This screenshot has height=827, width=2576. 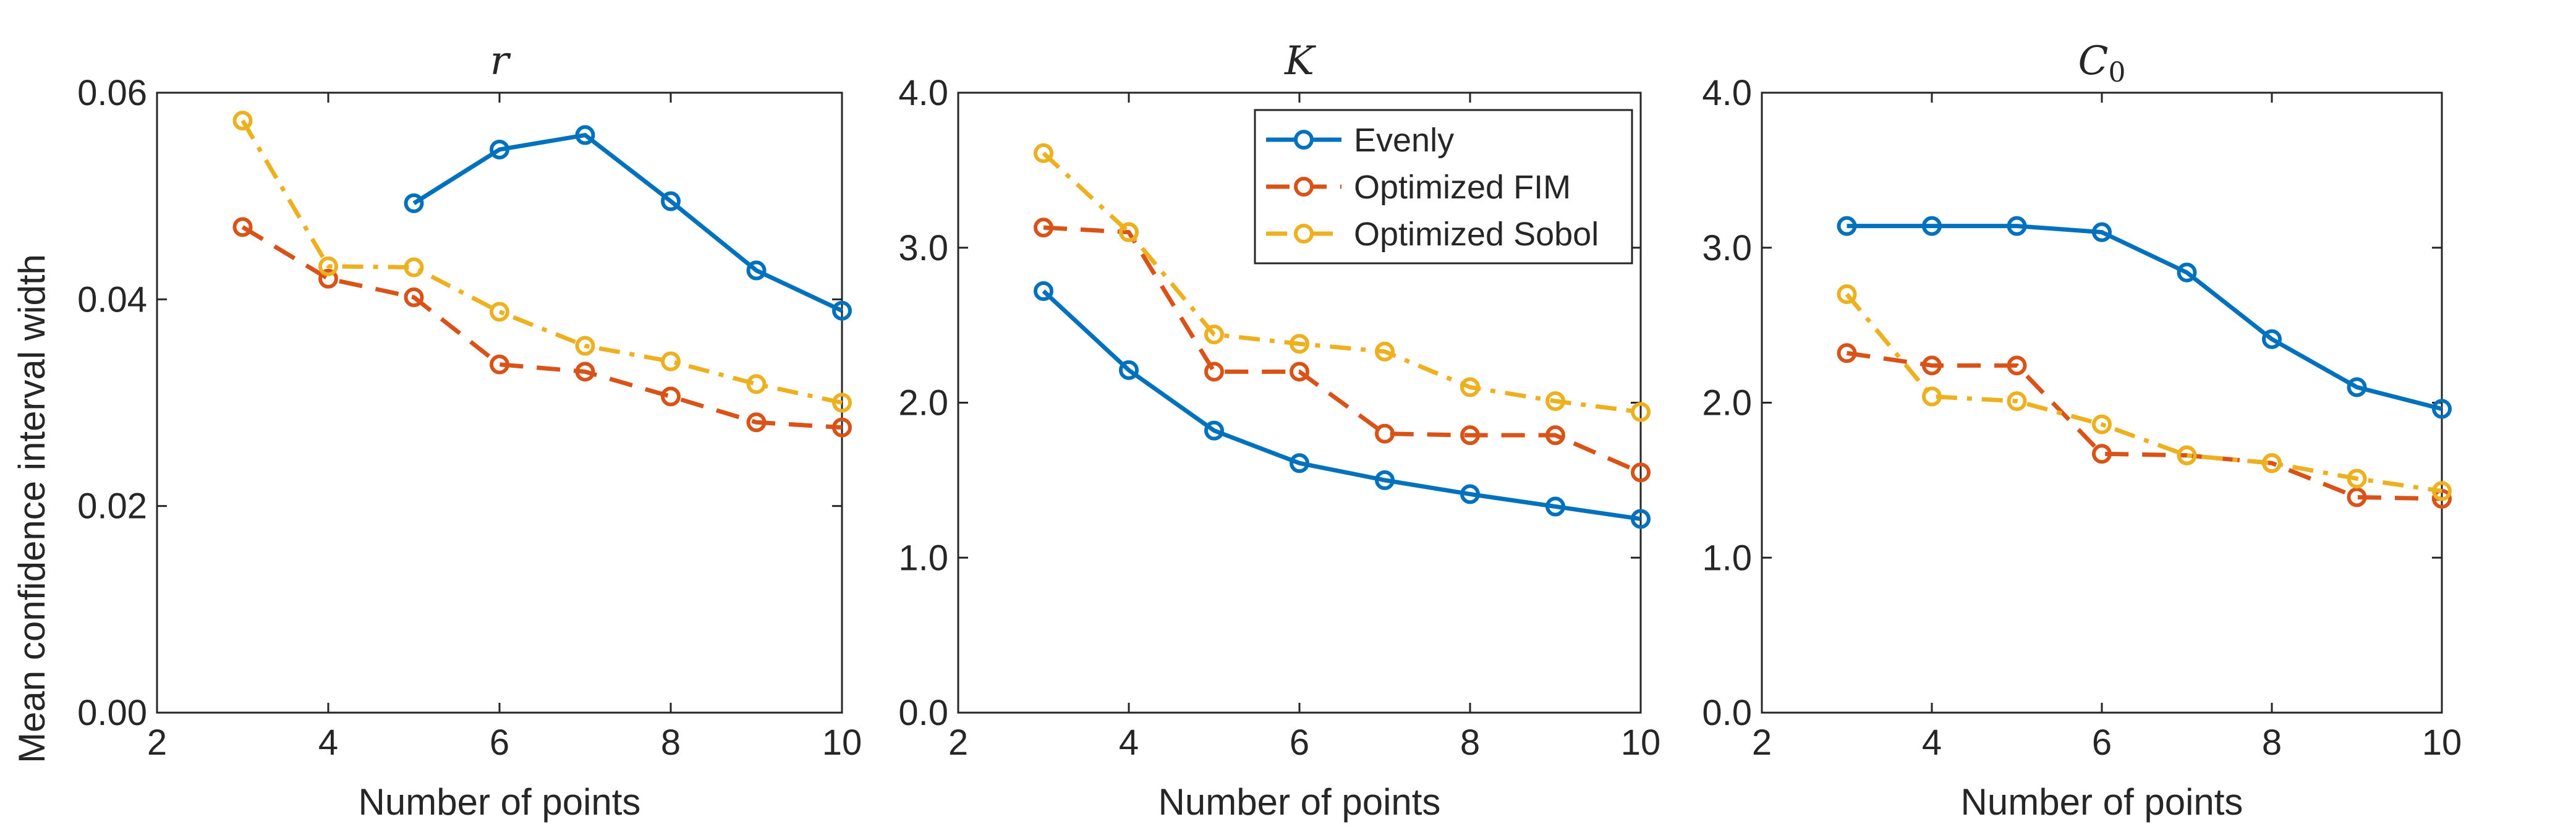 What do you see at coordinates (2093, 61) in the screenshot?
I see `chart-title-main: C` at bounding box center [2093, 61].